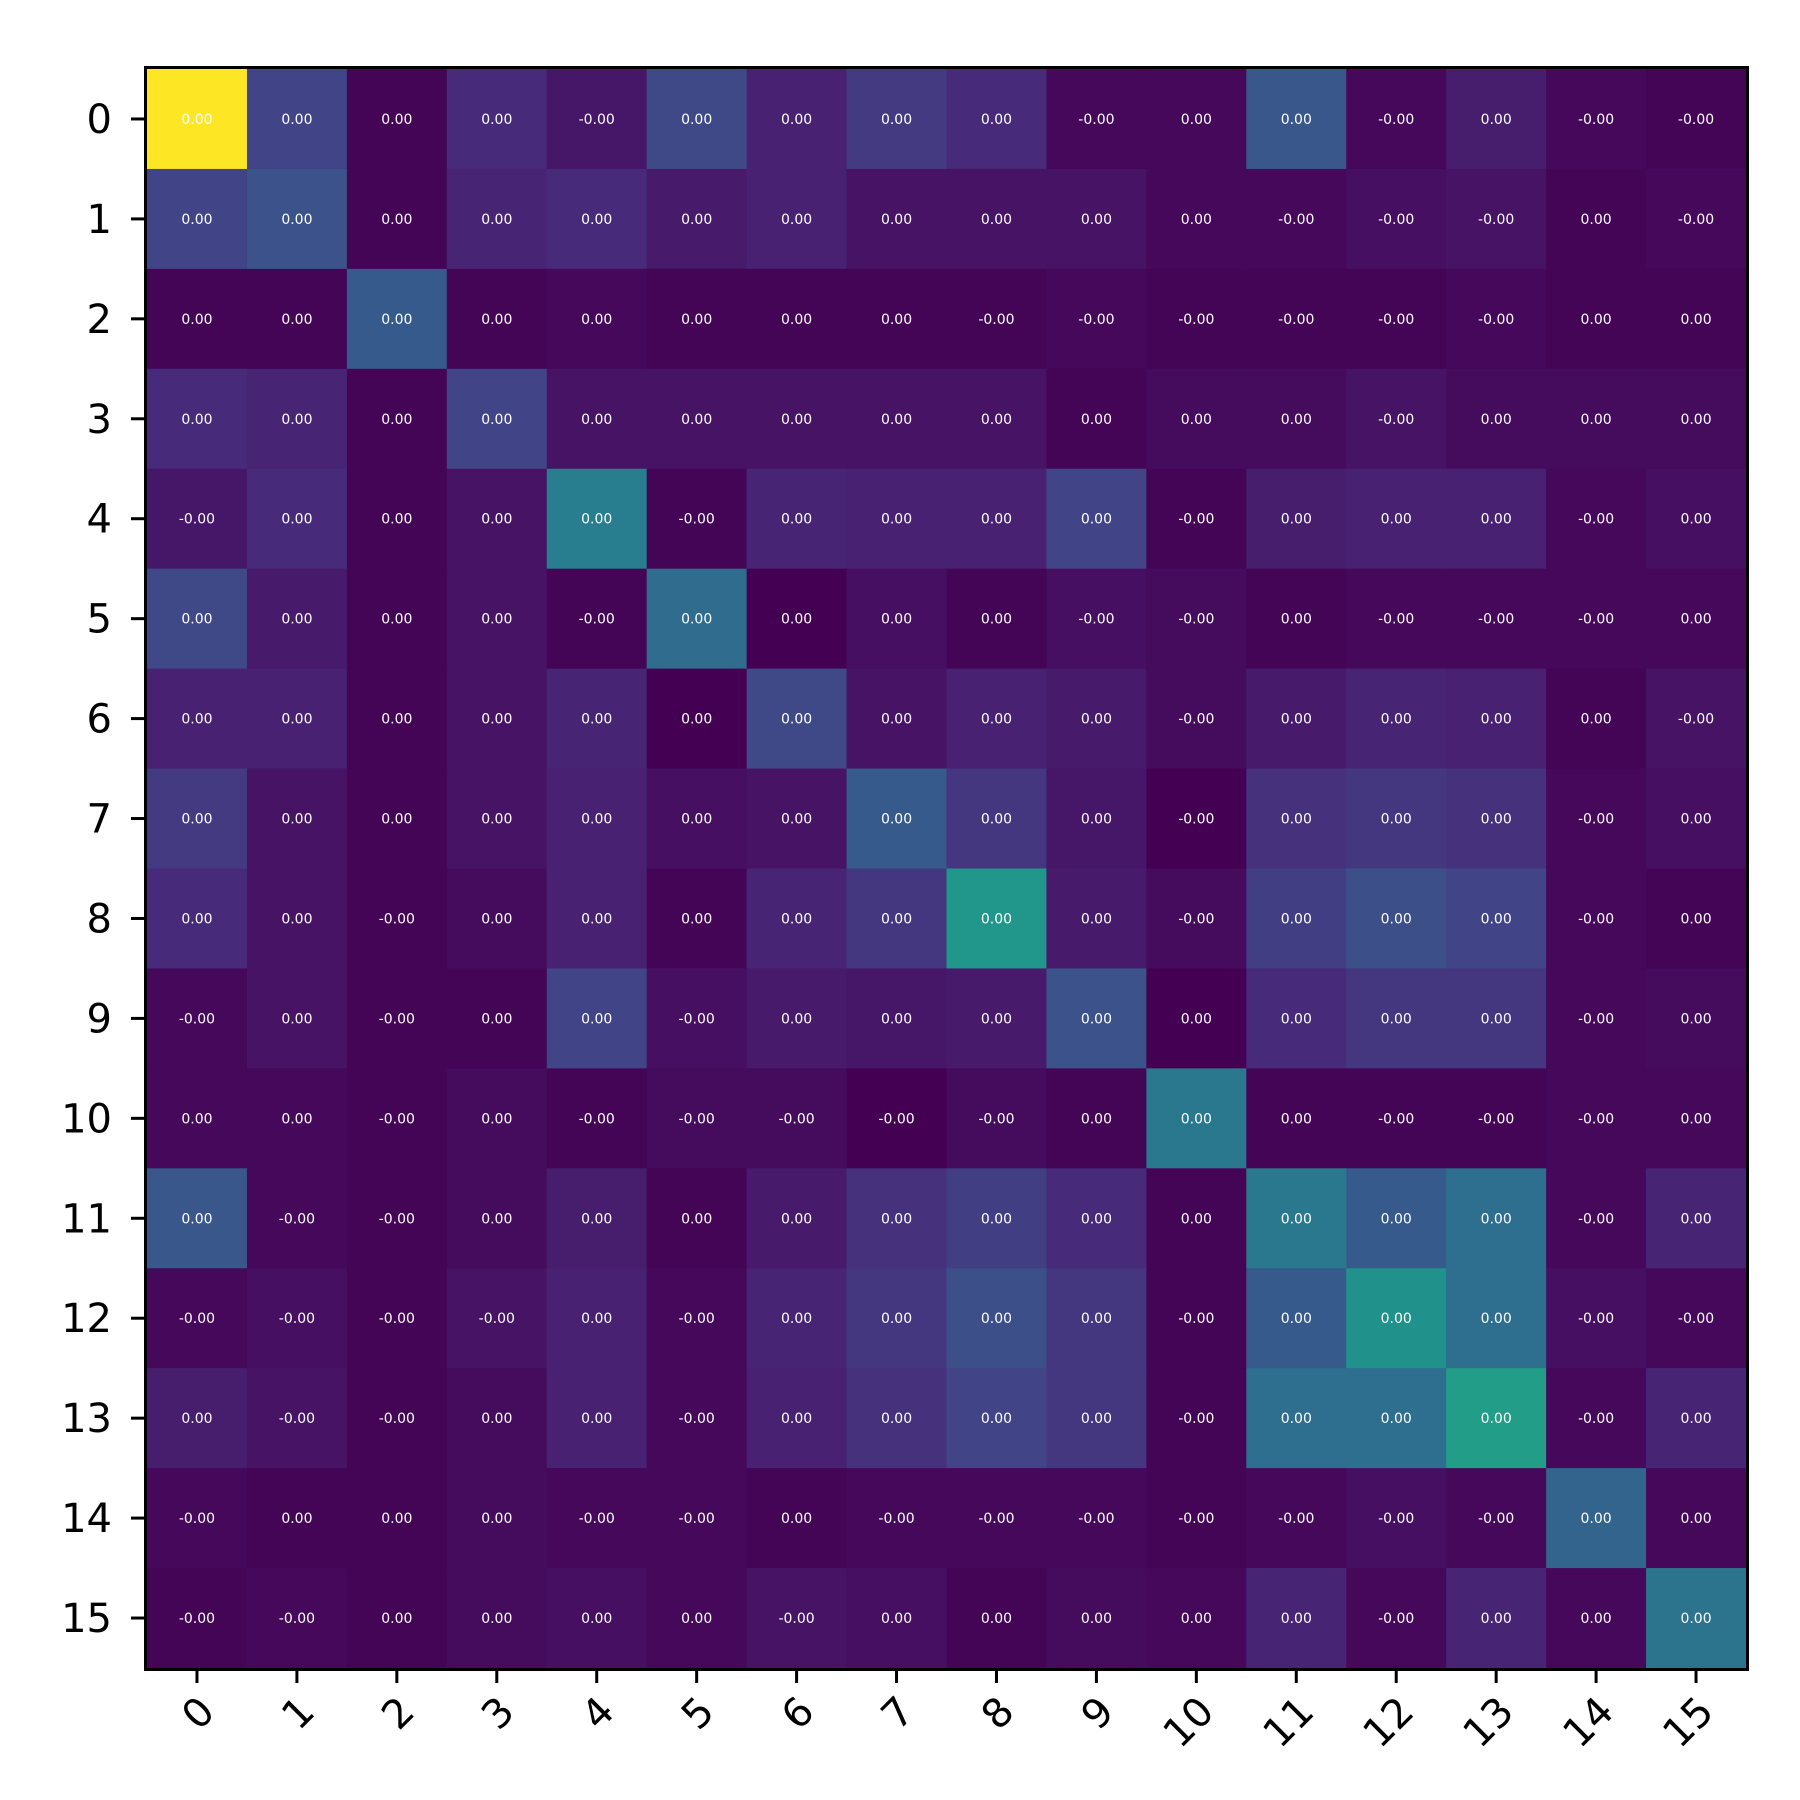 The height and width of the screenshot is (1800, 1800). Describe the element at coordinates (1695, 1419) in the screenshot. I see `cell-label-13-15: 0.00` at that location.